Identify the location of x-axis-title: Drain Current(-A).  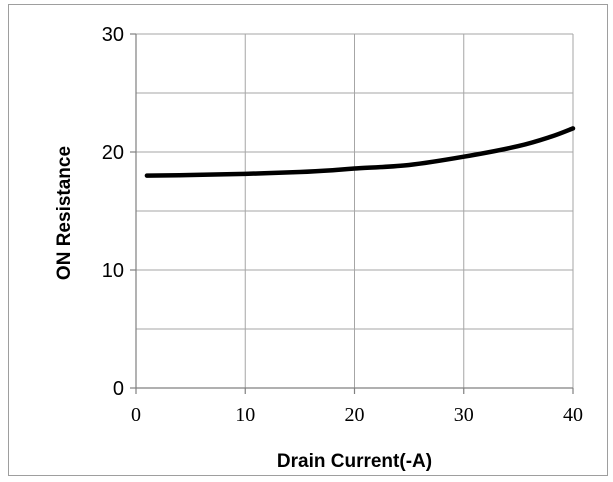
(354, 461).